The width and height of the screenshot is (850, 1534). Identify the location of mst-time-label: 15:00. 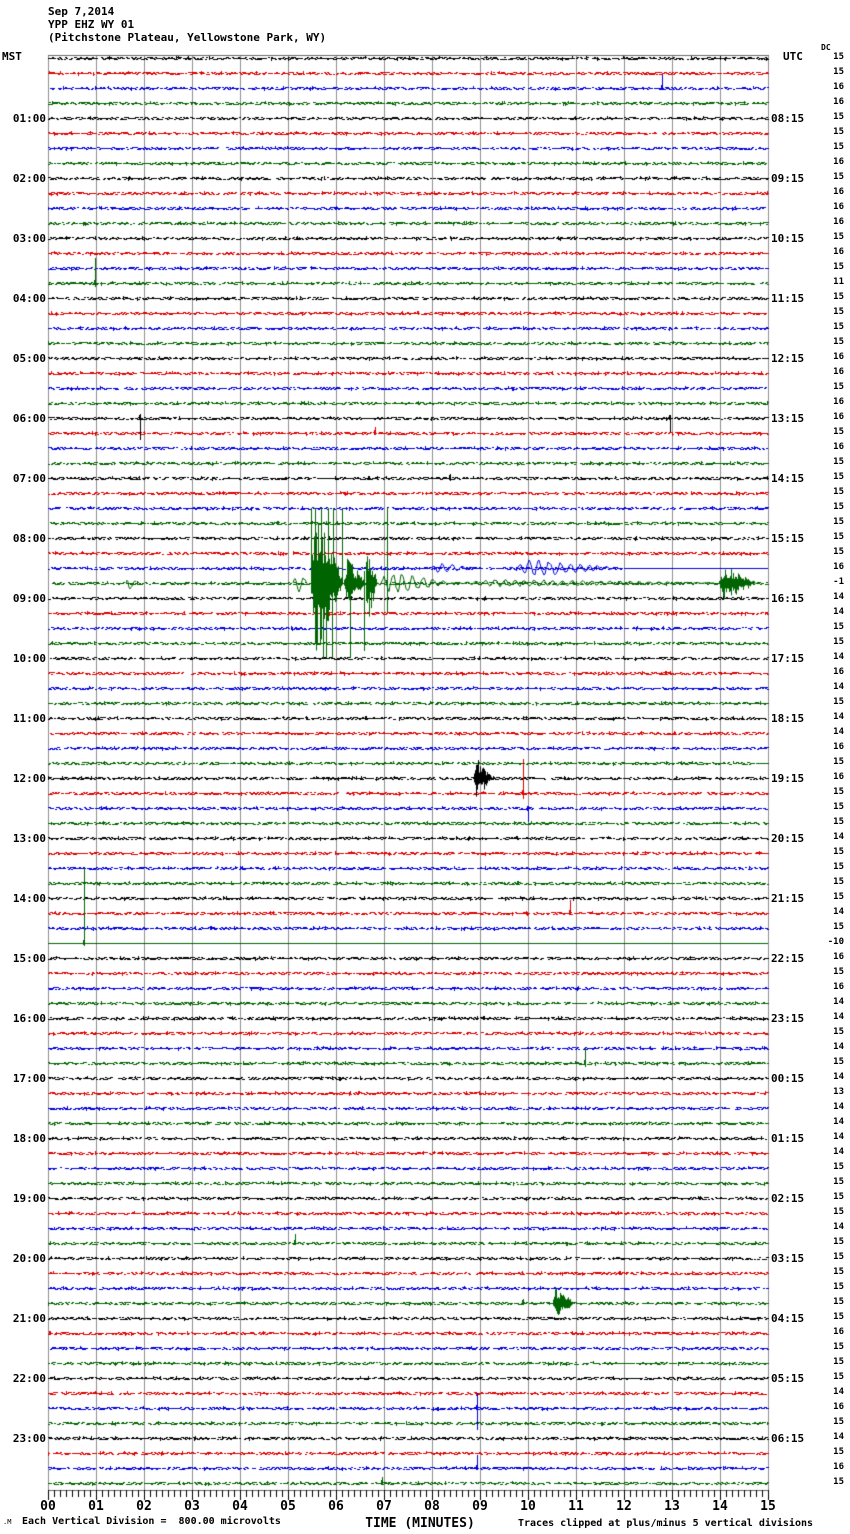
(29, 958).